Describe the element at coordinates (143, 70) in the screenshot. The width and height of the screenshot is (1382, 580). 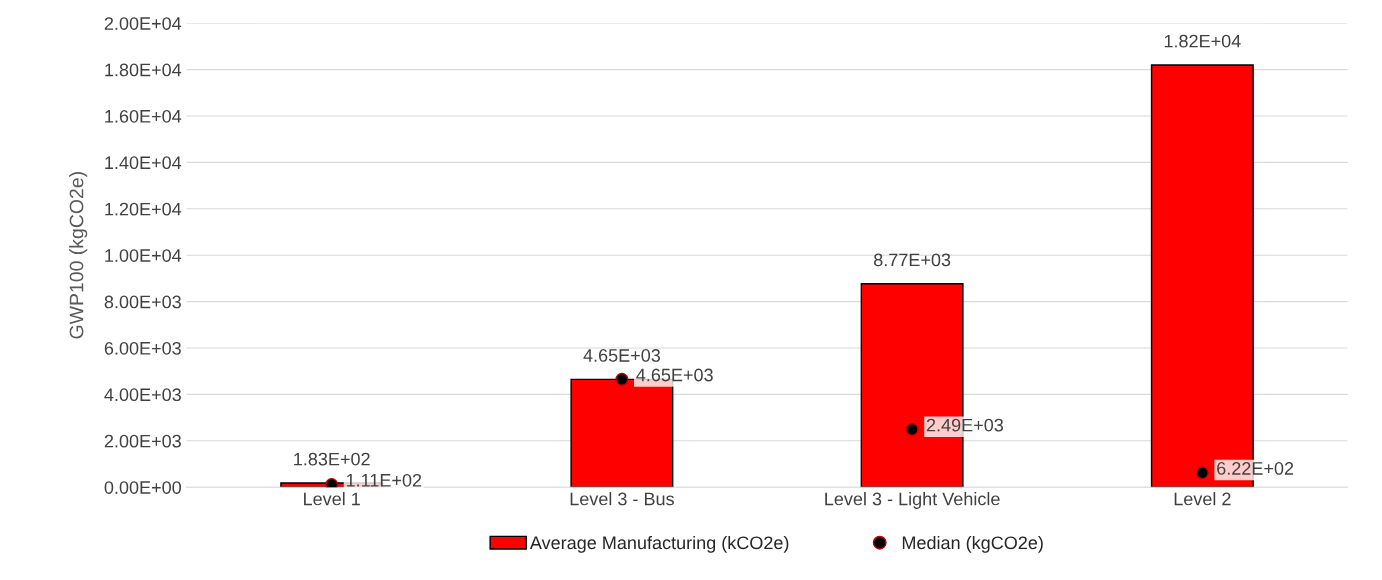
I see `y-tick-label: 1.80E+04` at that location.